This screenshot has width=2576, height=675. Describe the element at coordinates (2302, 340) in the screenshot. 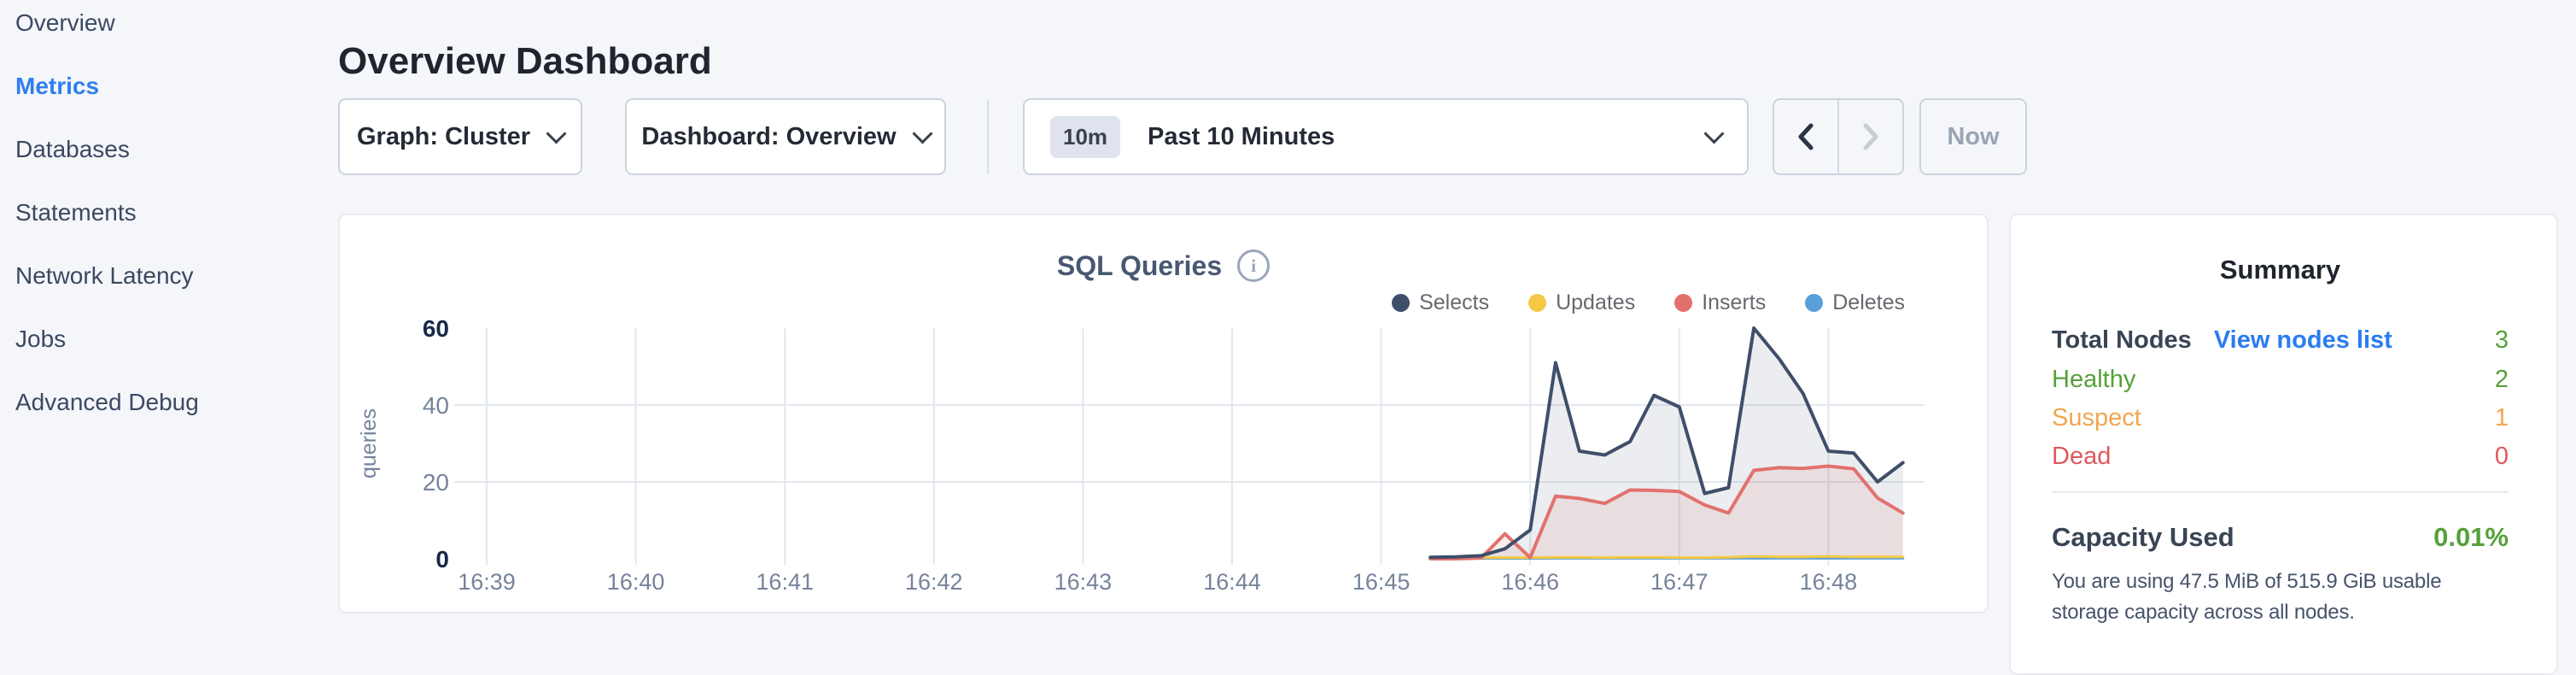

I see `view-nodes-list-link: View nodes list` at that location.